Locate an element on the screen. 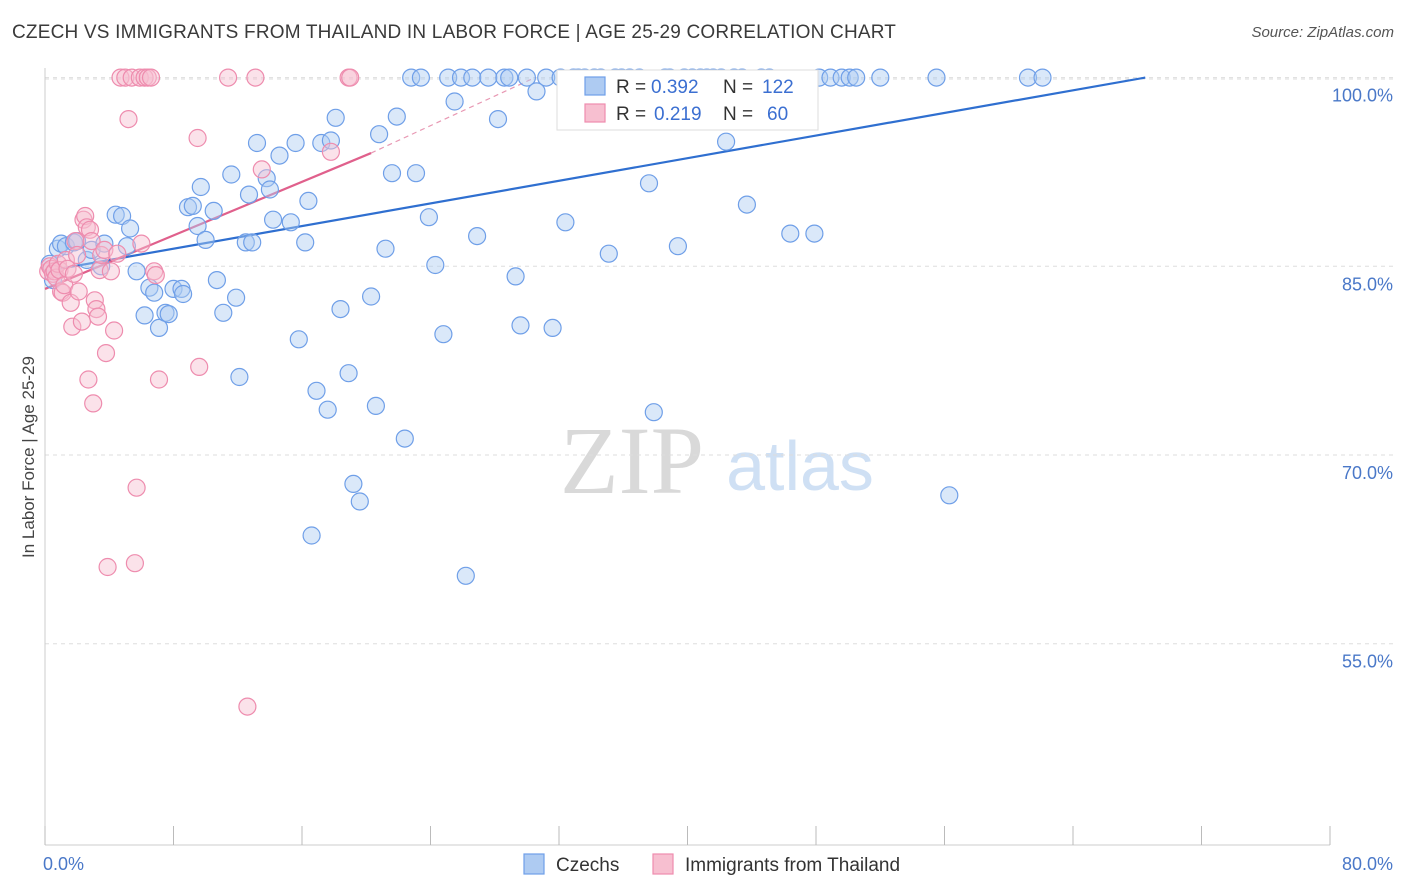  y-tick-label: 70.0% is located at coordinates (1367, 473).